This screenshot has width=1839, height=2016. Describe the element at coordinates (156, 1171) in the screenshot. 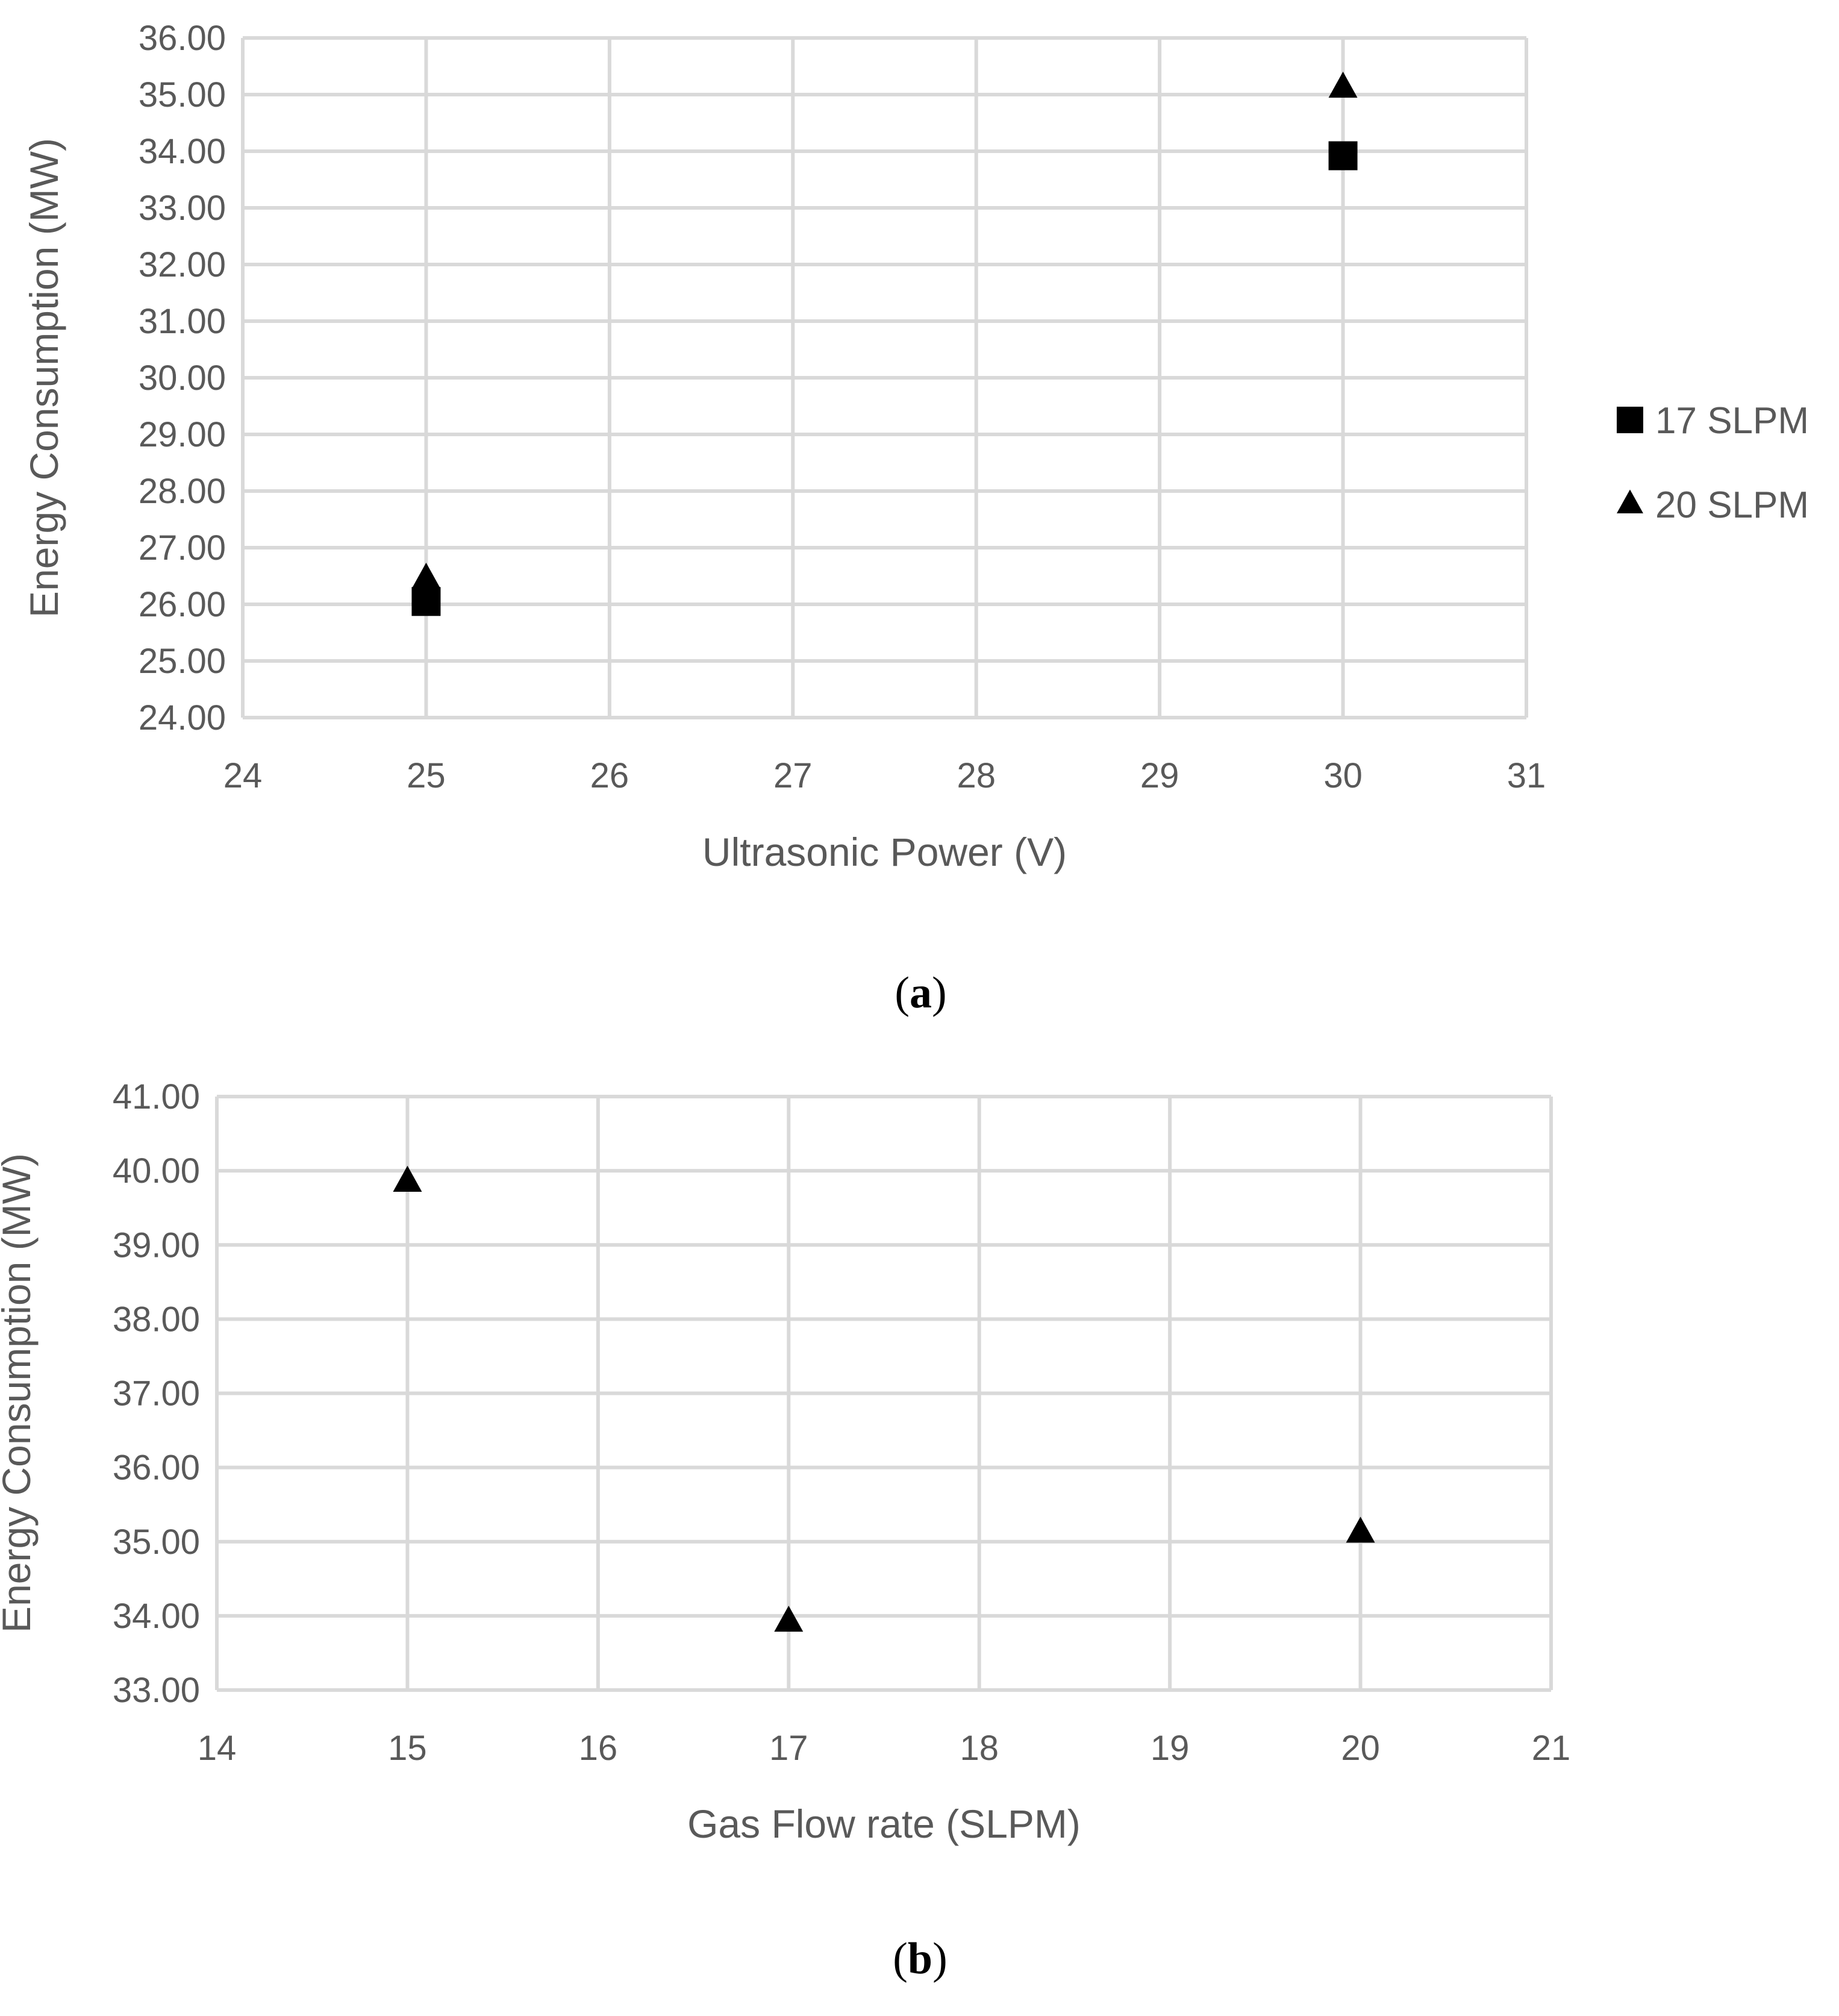

I see `y-tick-label: 40.00` at that location.